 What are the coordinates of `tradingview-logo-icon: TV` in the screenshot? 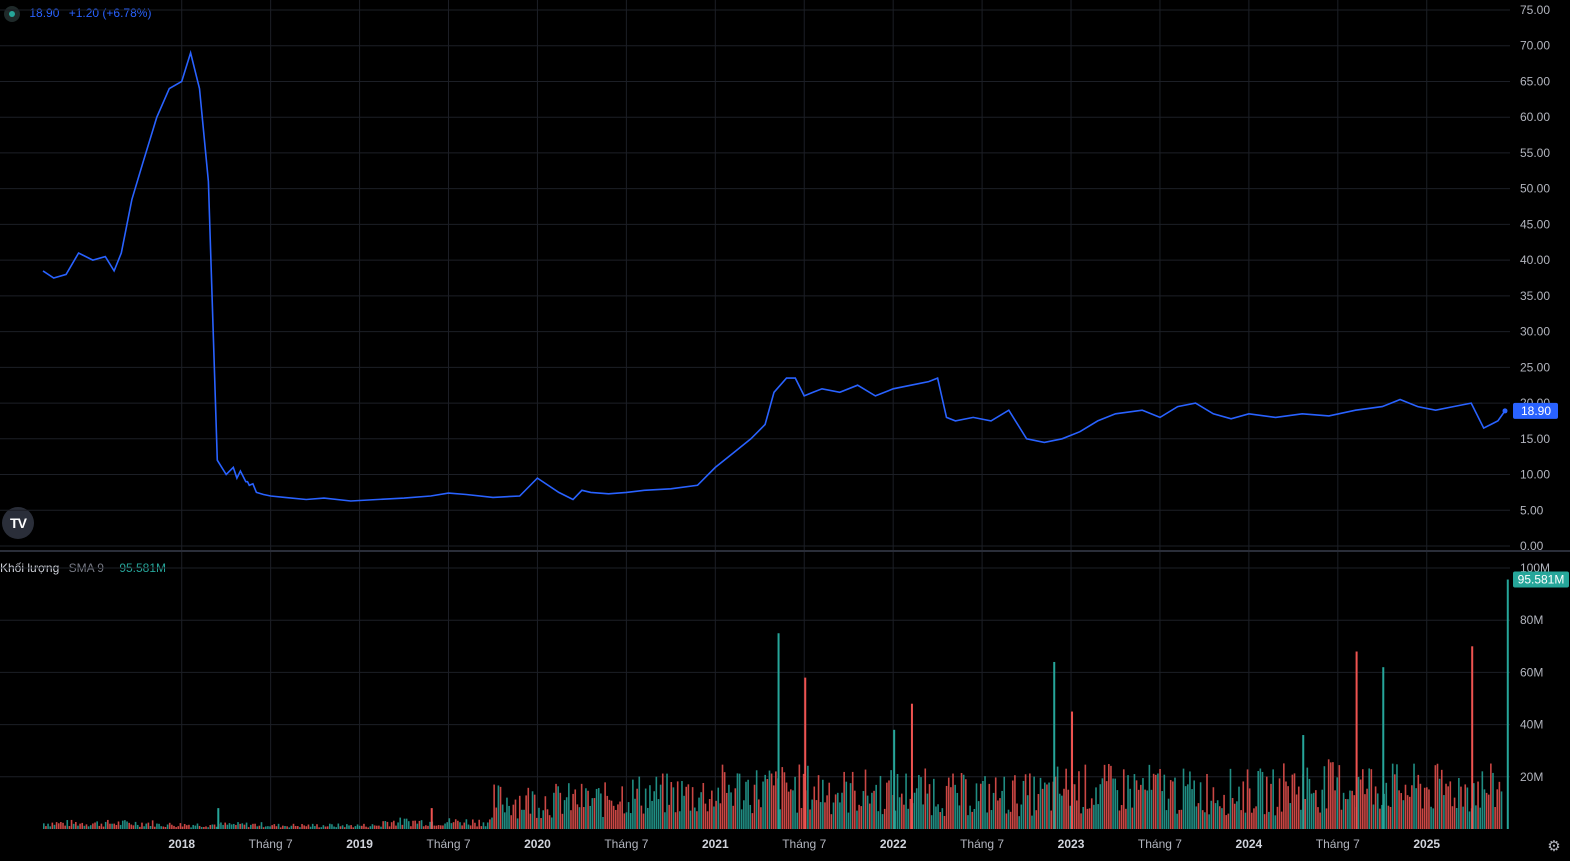 It's located at (18, 523).